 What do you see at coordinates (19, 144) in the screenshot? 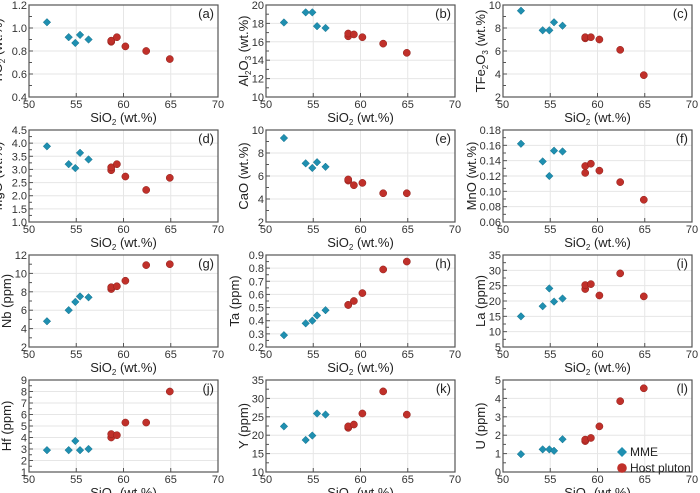
I see `y-tick-label: 4.0` at bounding box center [19, 144].